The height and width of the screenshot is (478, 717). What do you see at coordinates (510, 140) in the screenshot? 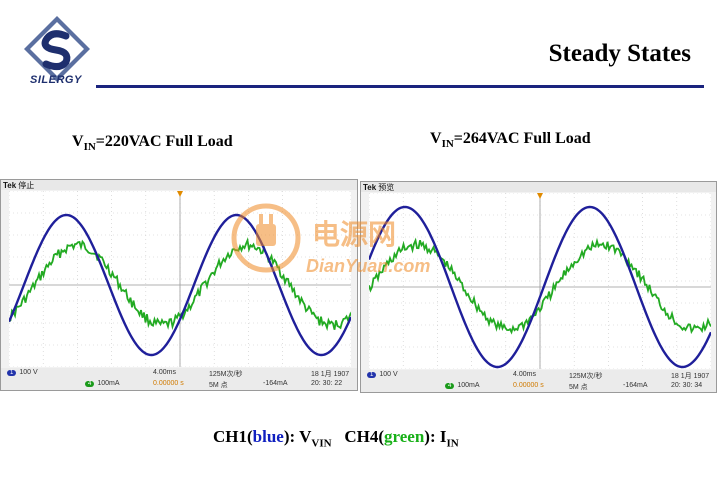
I see `caption-right: VIN=264VAC Full Load` at bounding box center [510, 140].